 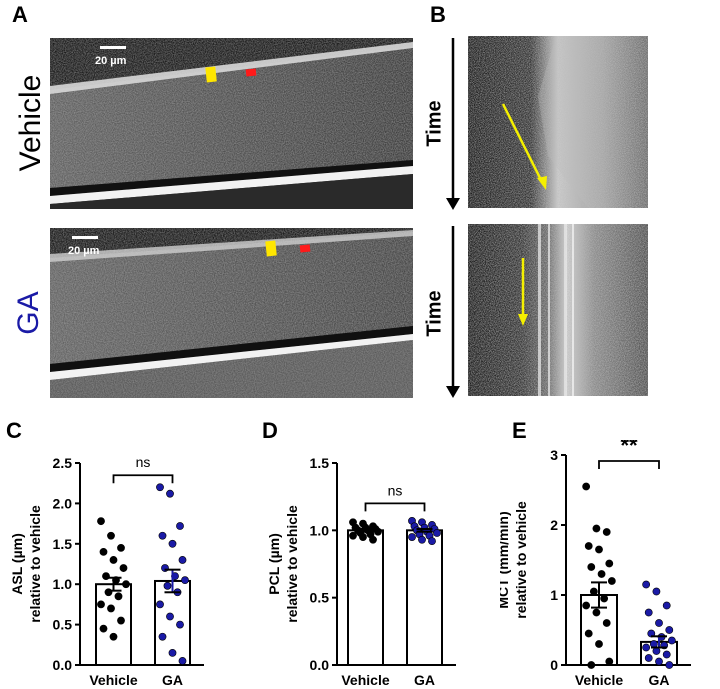 I want to click on chart-c-y-tick-label: 2.5, so click(x=63, y=463).